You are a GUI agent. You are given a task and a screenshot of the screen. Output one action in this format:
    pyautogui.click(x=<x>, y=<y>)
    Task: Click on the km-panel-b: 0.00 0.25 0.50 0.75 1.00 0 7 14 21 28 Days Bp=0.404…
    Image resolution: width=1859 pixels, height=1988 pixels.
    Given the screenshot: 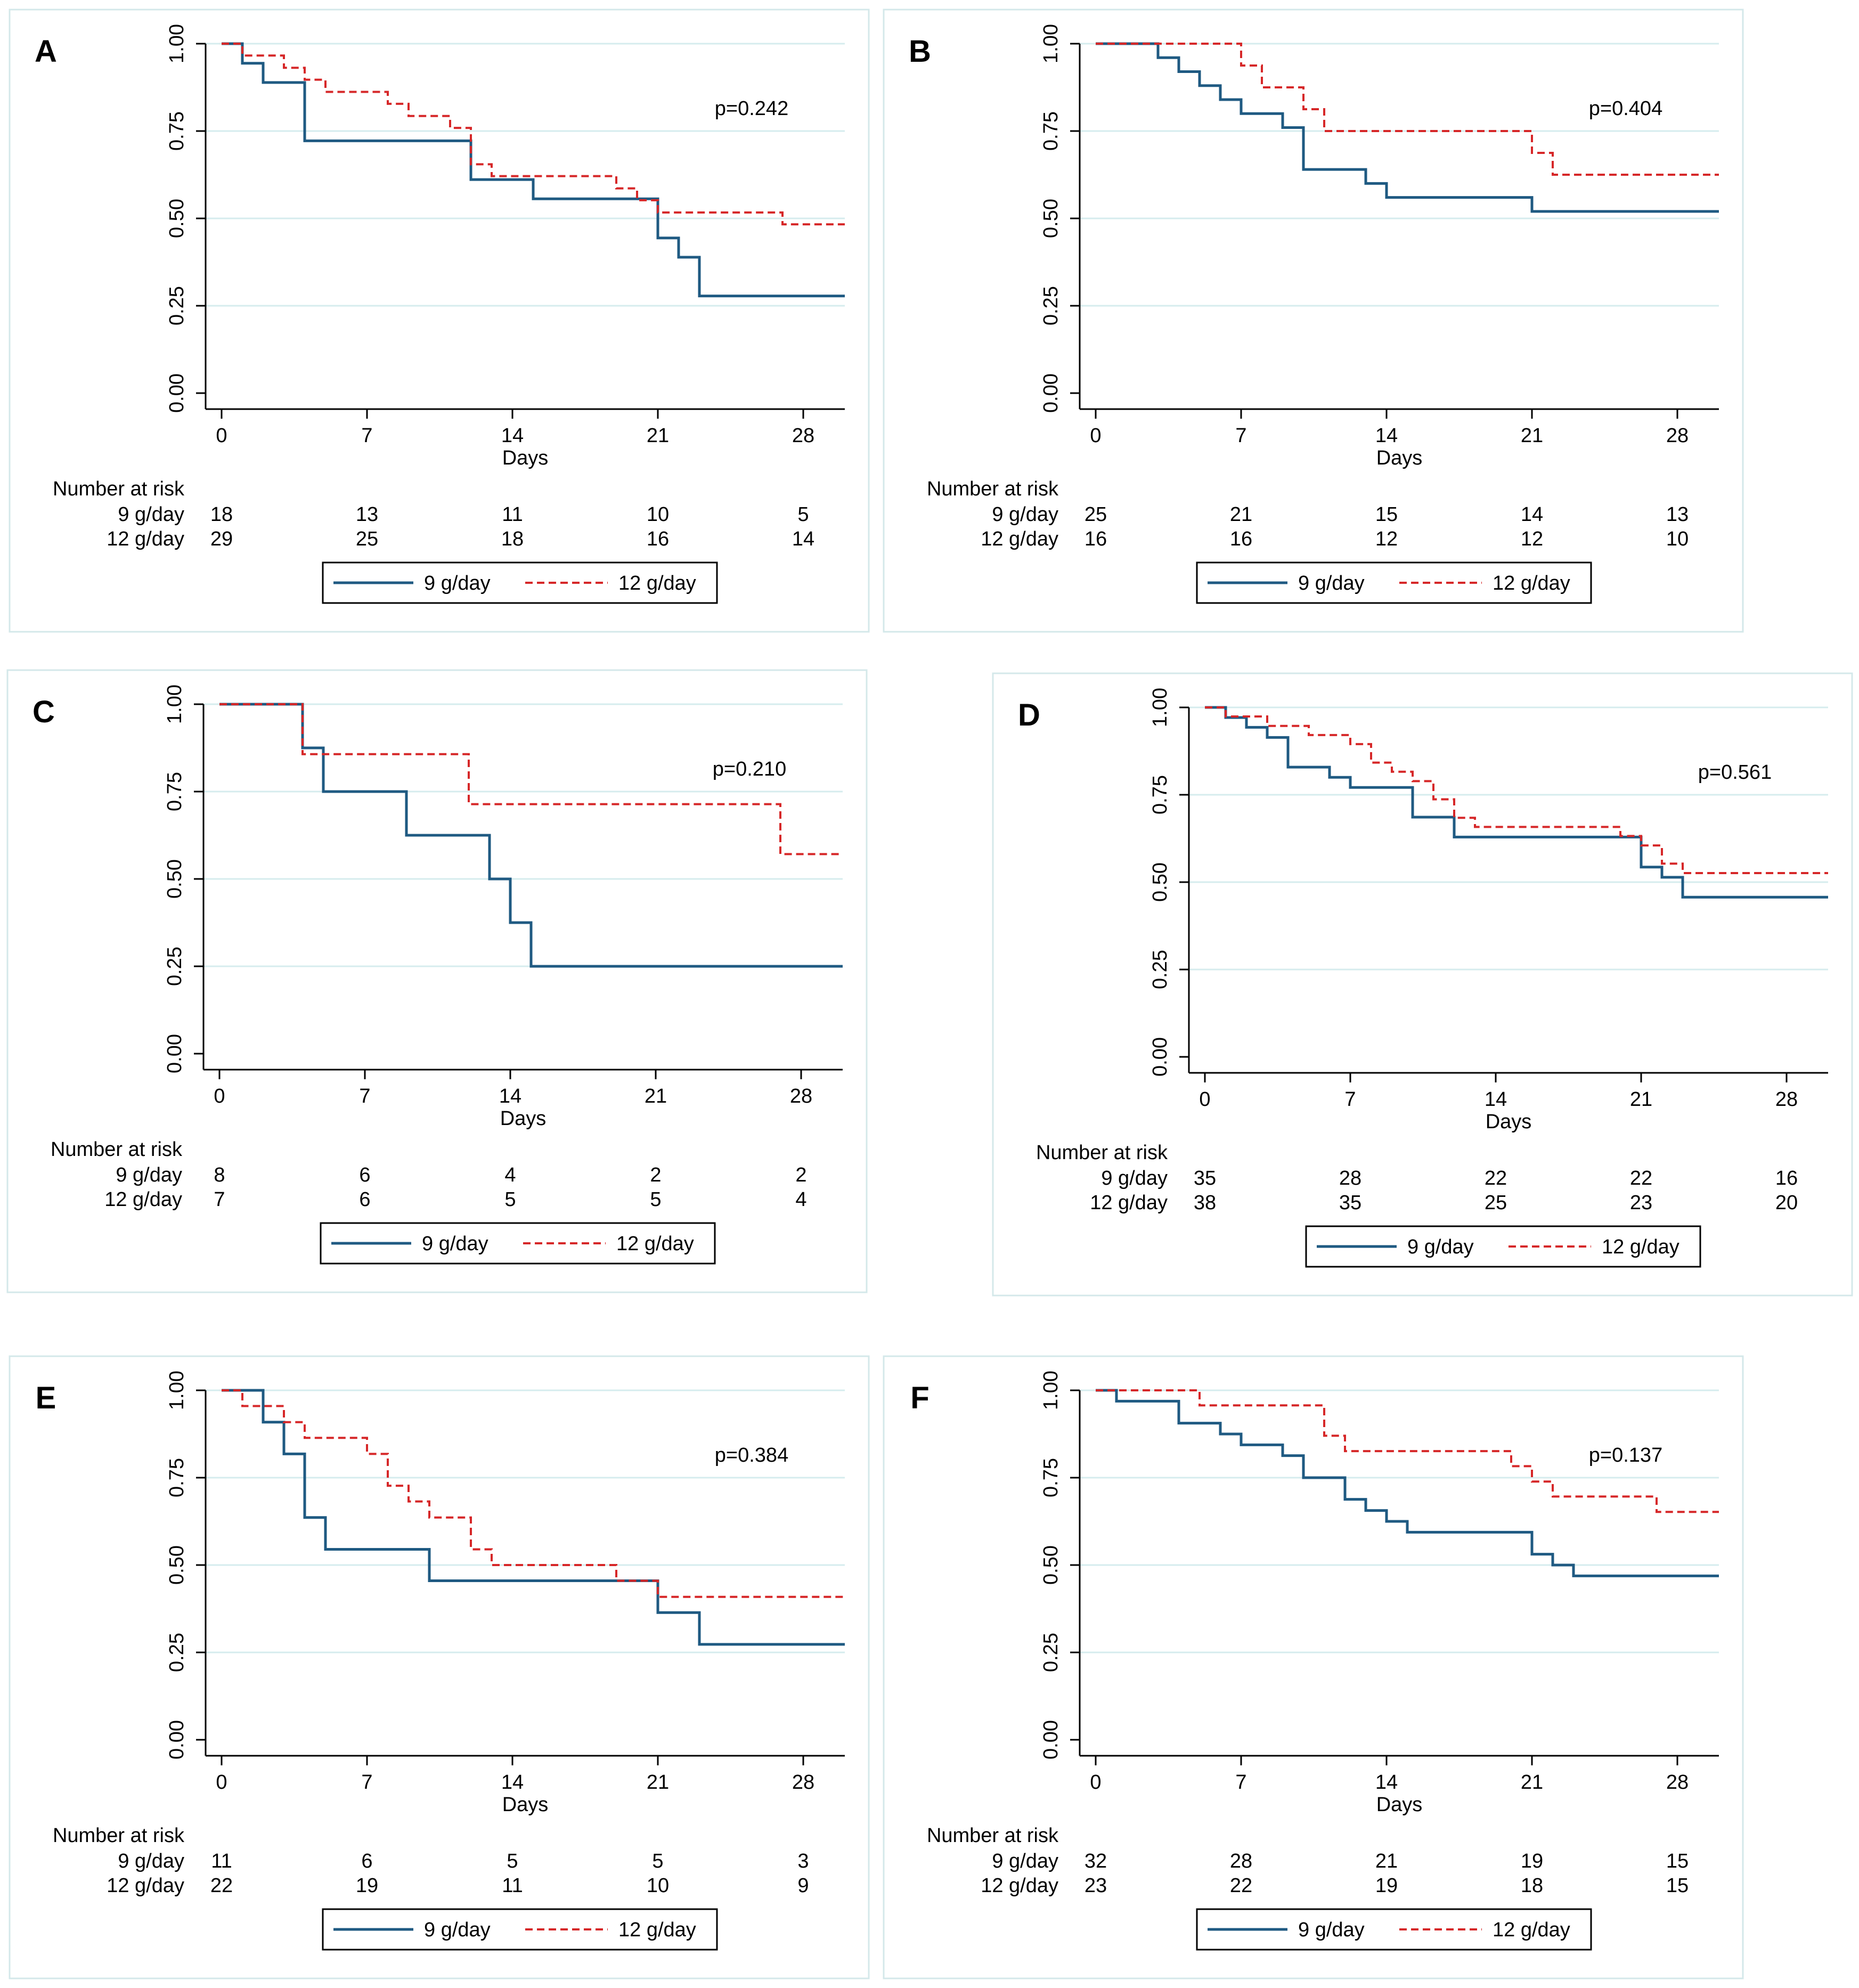 What is the action you would take?
    pyautogui.click(x=1313, y=321)
    